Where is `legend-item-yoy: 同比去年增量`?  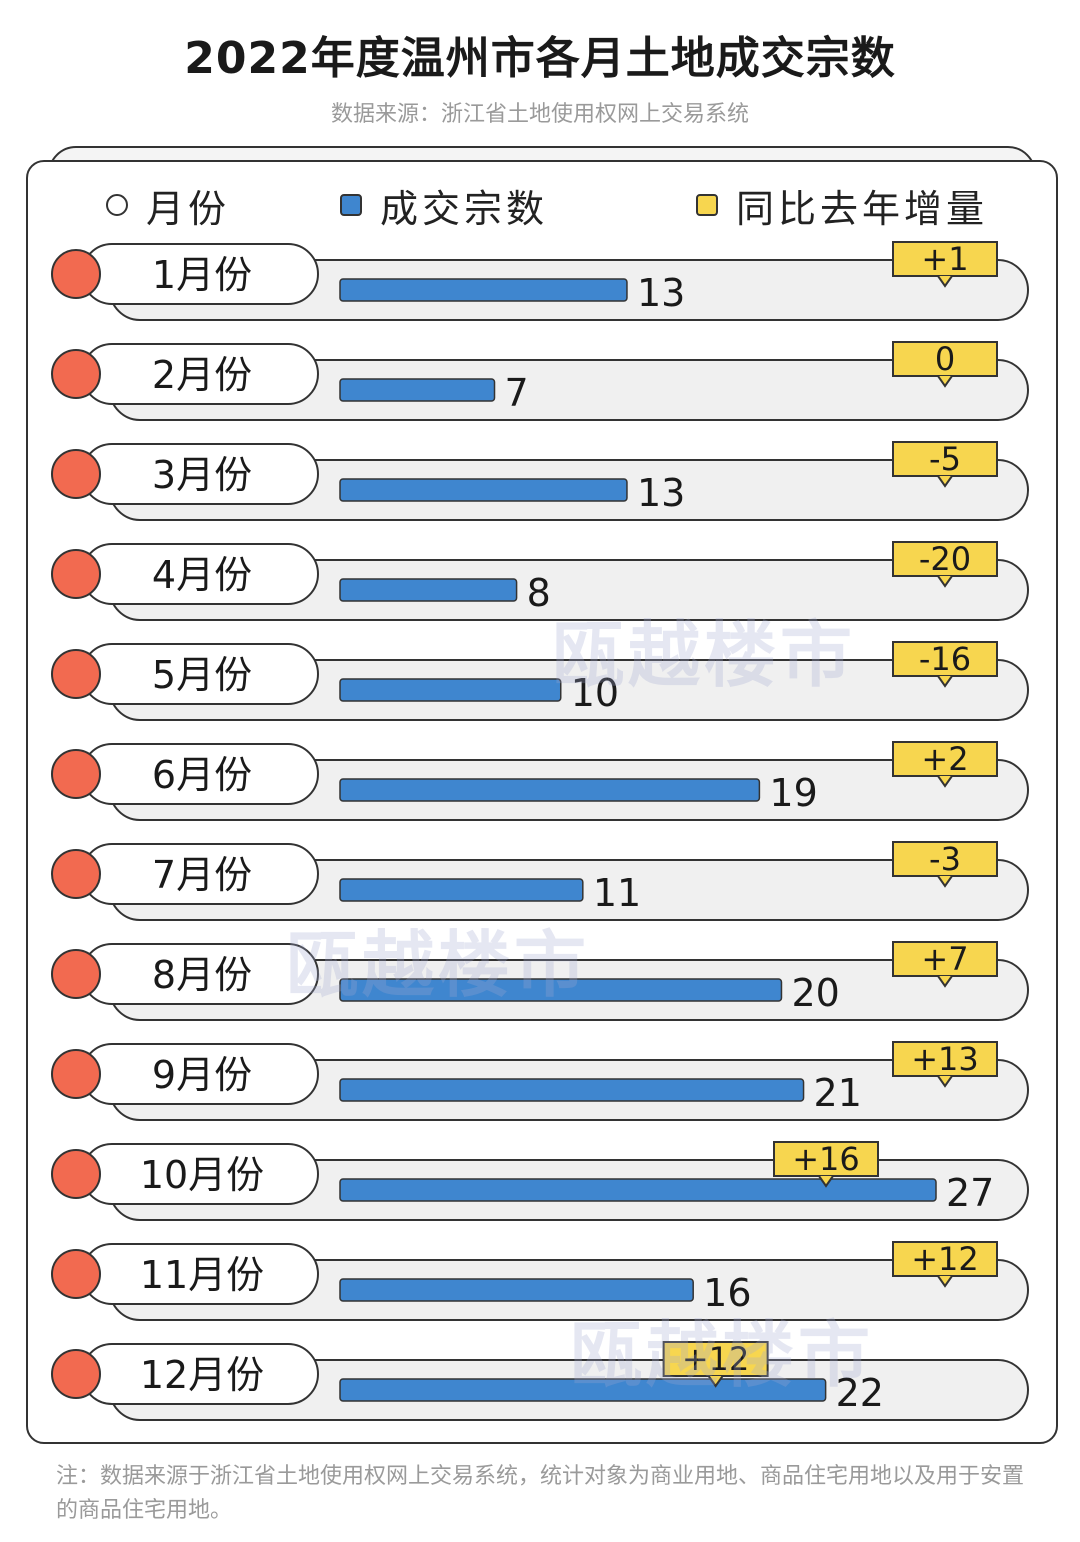 legend-item-yoy: 同比去年增量 is located at coordinates (842, 206).